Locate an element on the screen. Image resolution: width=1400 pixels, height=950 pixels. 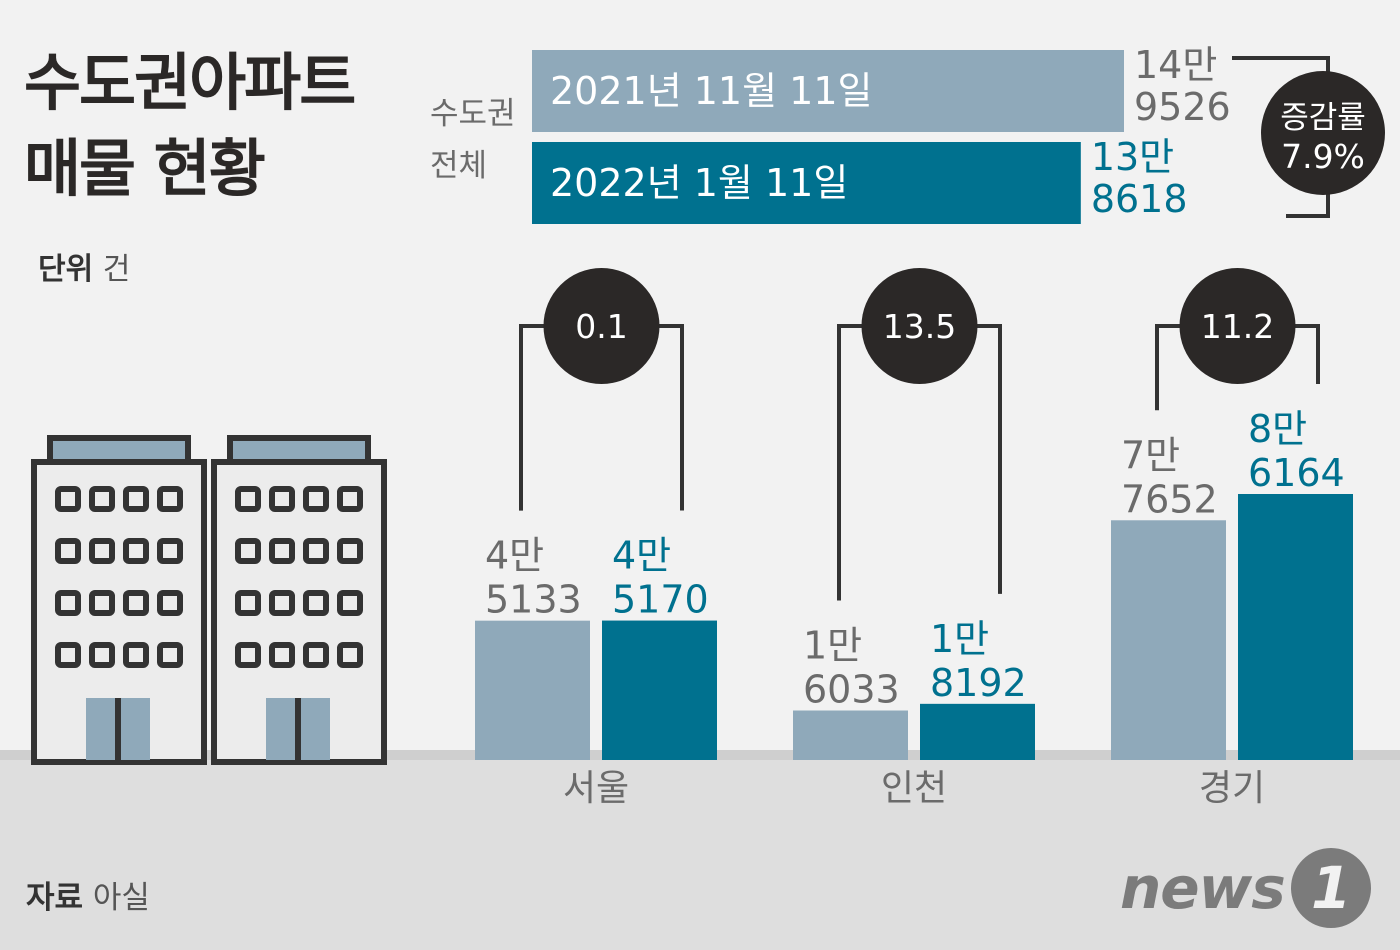
source-note: 자료 아실 is located at coordinates (88, 894).